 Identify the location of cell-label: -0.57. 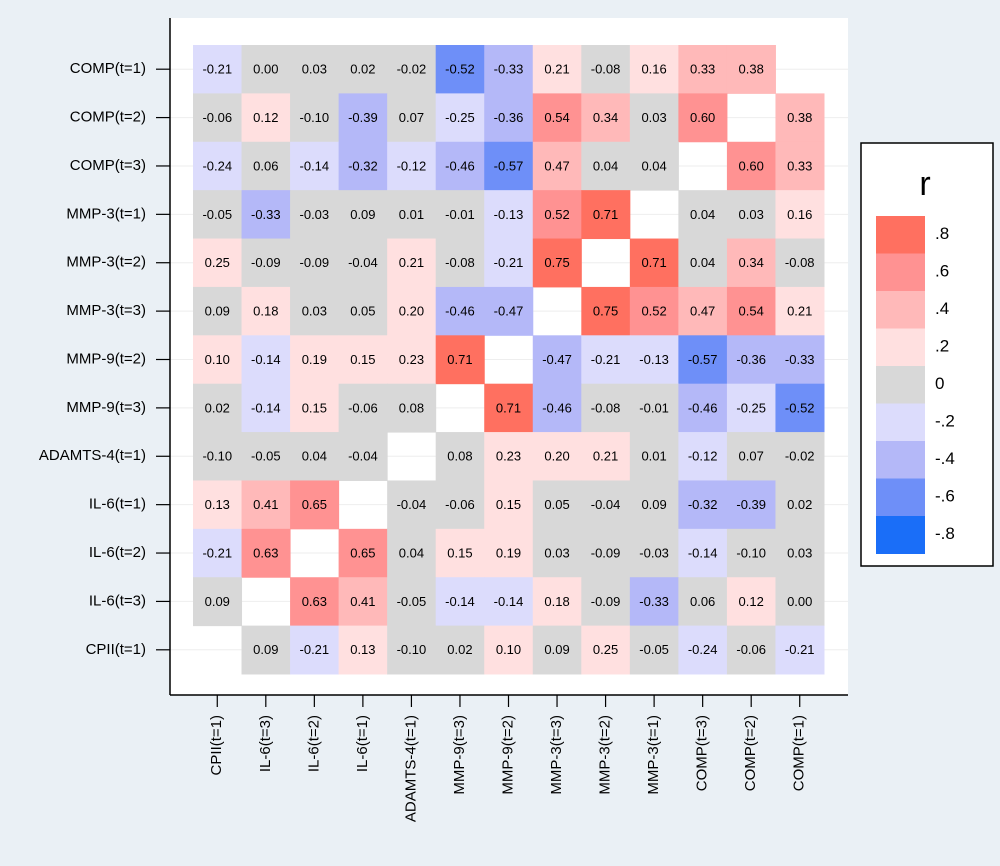
(703, 359).